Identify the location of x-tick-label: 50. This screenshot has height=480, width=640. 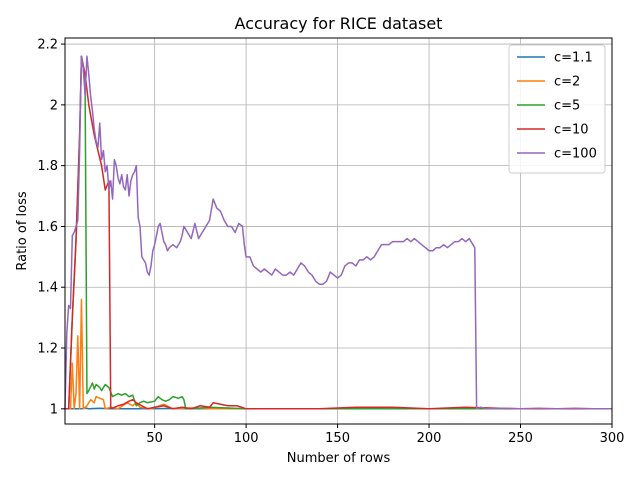
(154, 438).